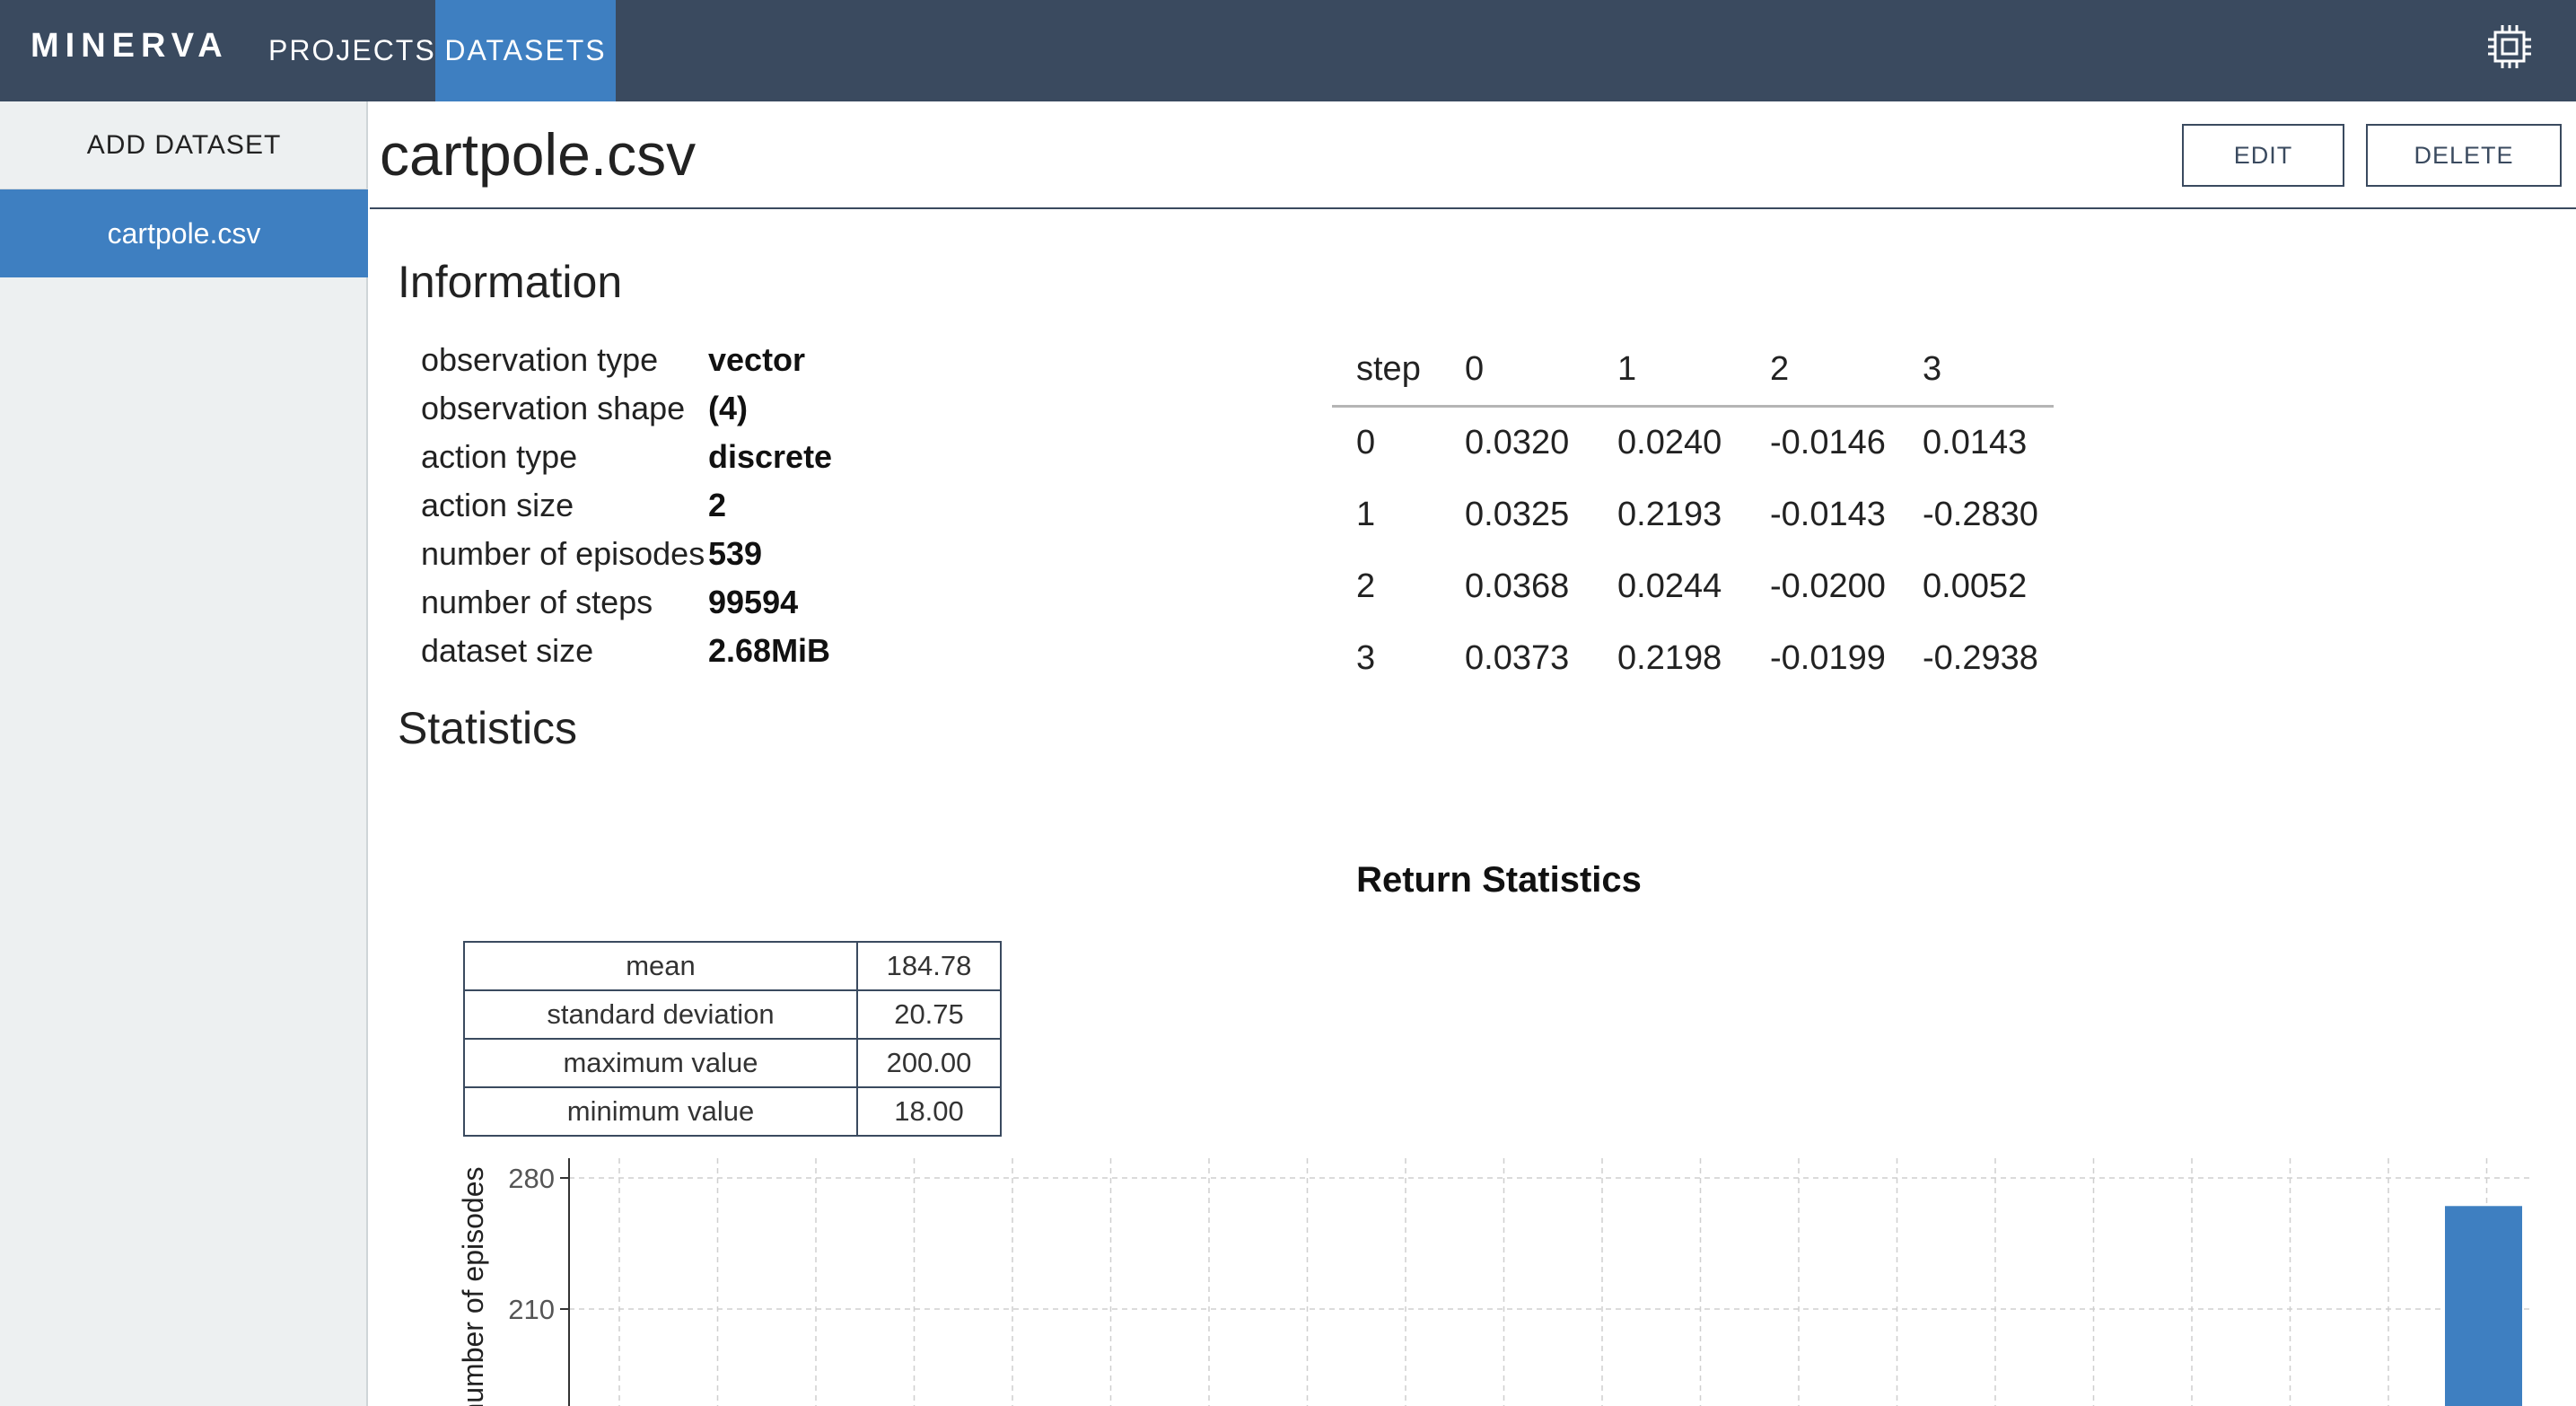 This screenshot has height=1406, width=2576. What do you see at coordinates (735, 553) in the screenshot?
I see `info-value: 539` at bounding box center [735, 553].